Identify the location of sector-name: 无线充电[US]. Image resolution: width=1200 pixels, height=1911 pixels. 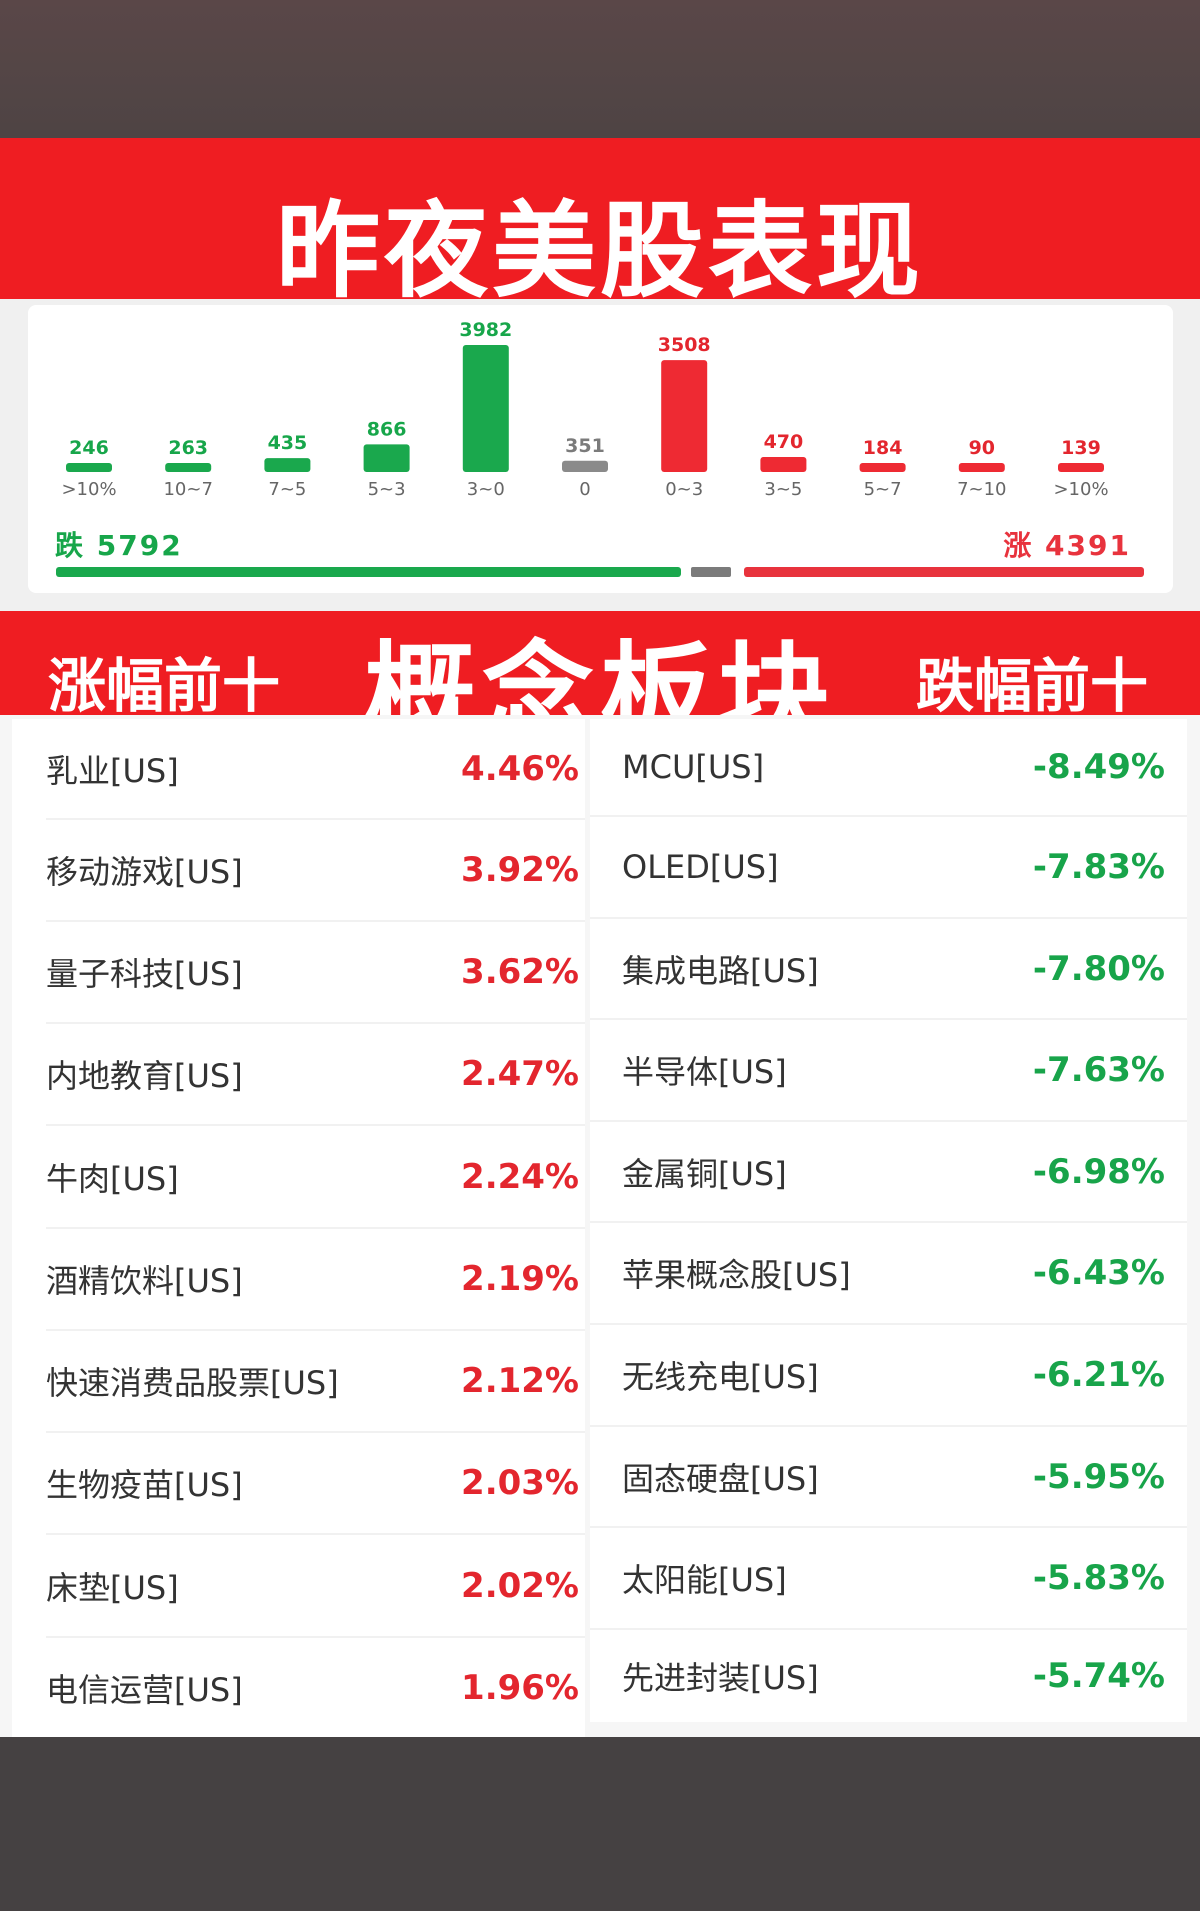
(720, 1377).